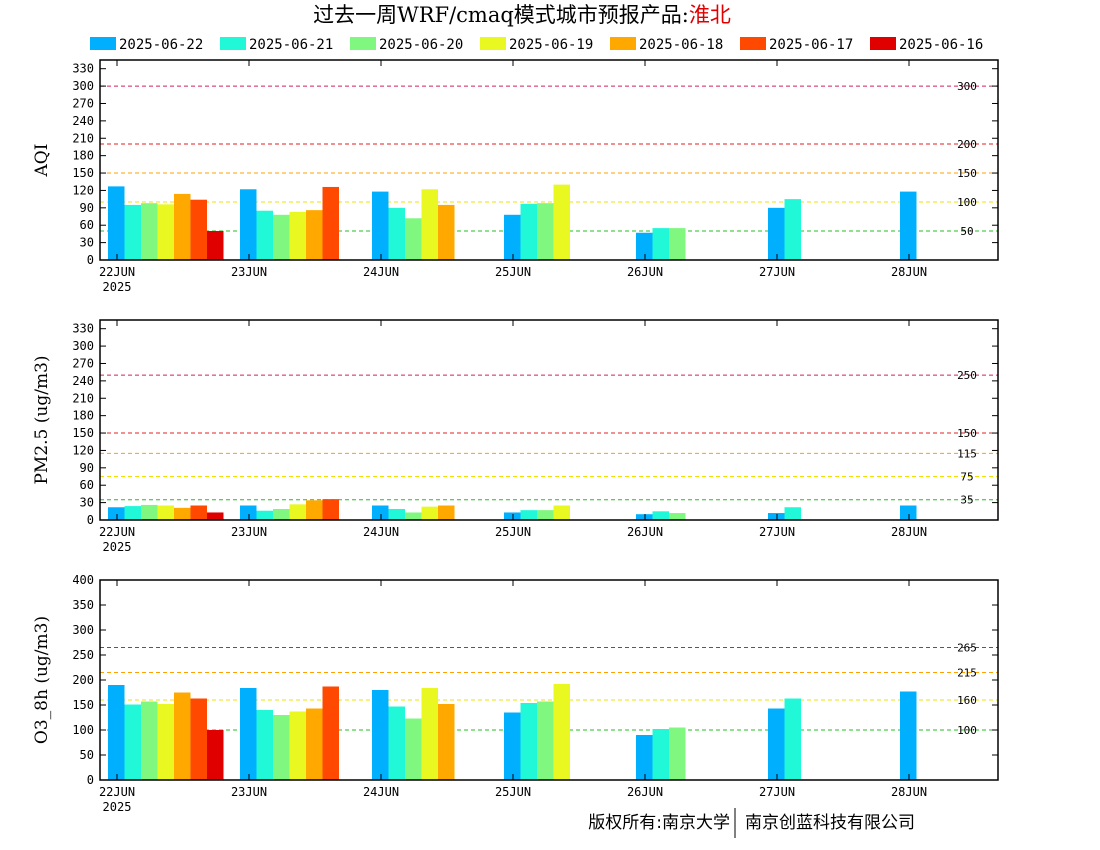  What do you see at coordinates (966, 477) in the screenshot?
I see `threshold-label-75: 75` at bounding box center [966, 477].